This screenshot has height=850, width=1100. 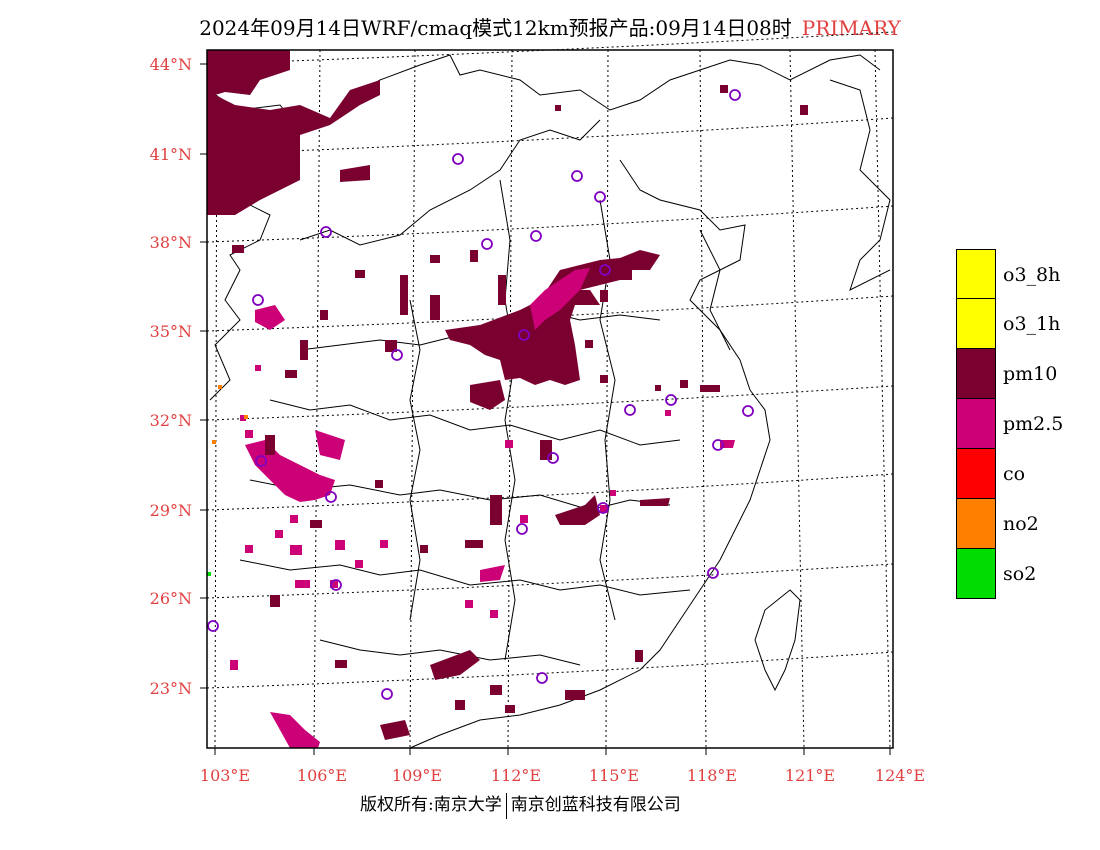 What do you see at coordinates (230, 414) in the screenshot?
I see `scatter-no2` at bounding box center [230, 414].